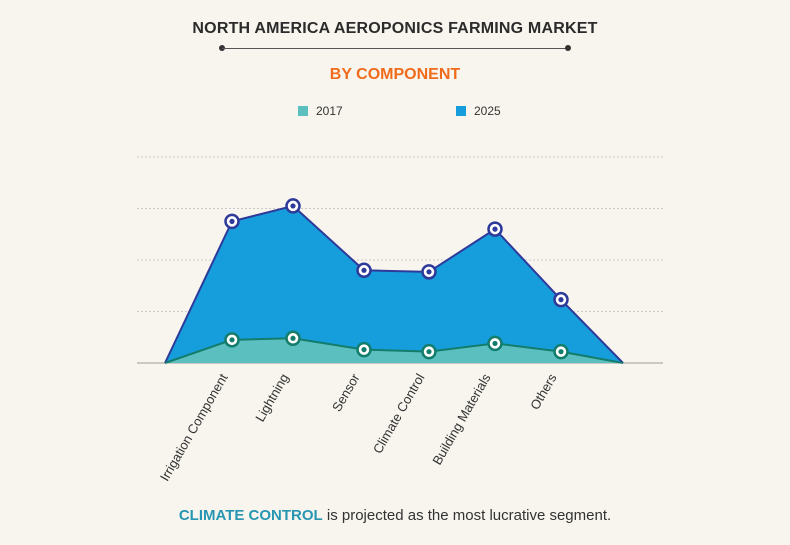  Describe the element at coordinates (568, 48) in the screenshot. I see `title-rule-dot-right` at that location.